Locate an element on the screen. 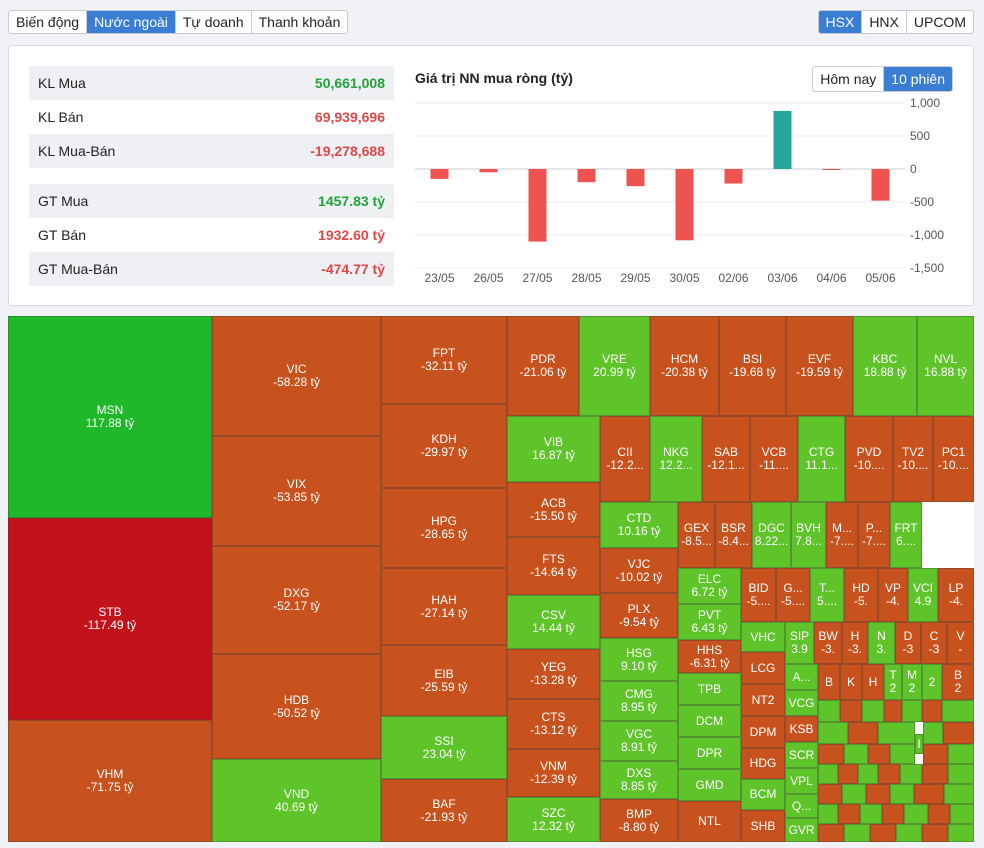 This screenshot has height=848, width=984. heatmap-tile-d: D -3 is located at coordinates (908, 643).